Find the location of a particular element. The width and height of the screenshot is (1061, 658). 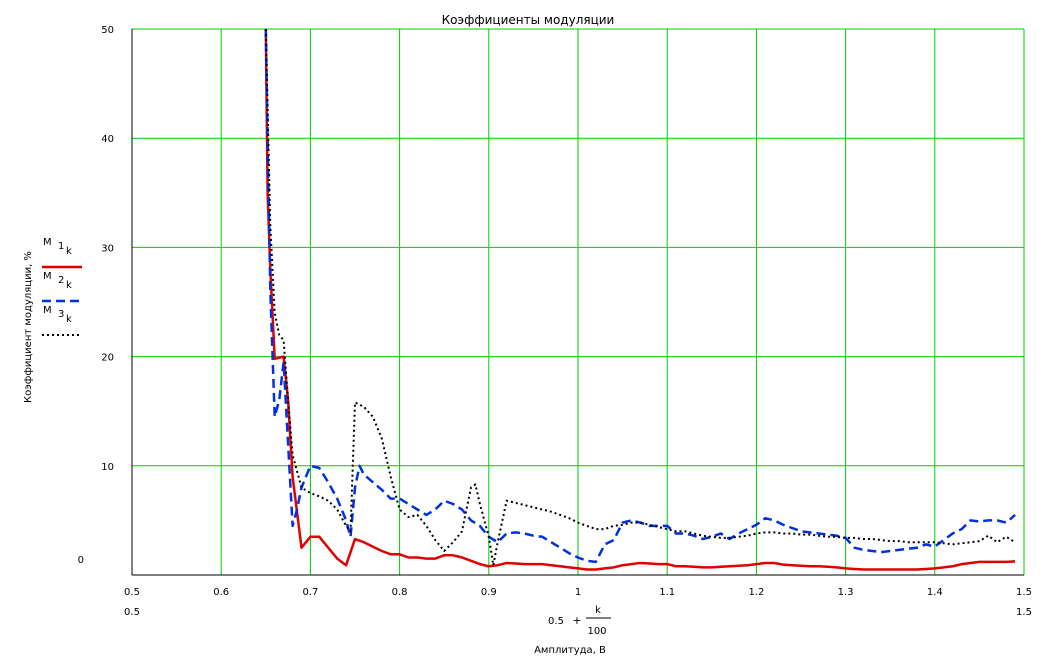

x-tick-label: 1.2 is located at coordinates (756, 592).